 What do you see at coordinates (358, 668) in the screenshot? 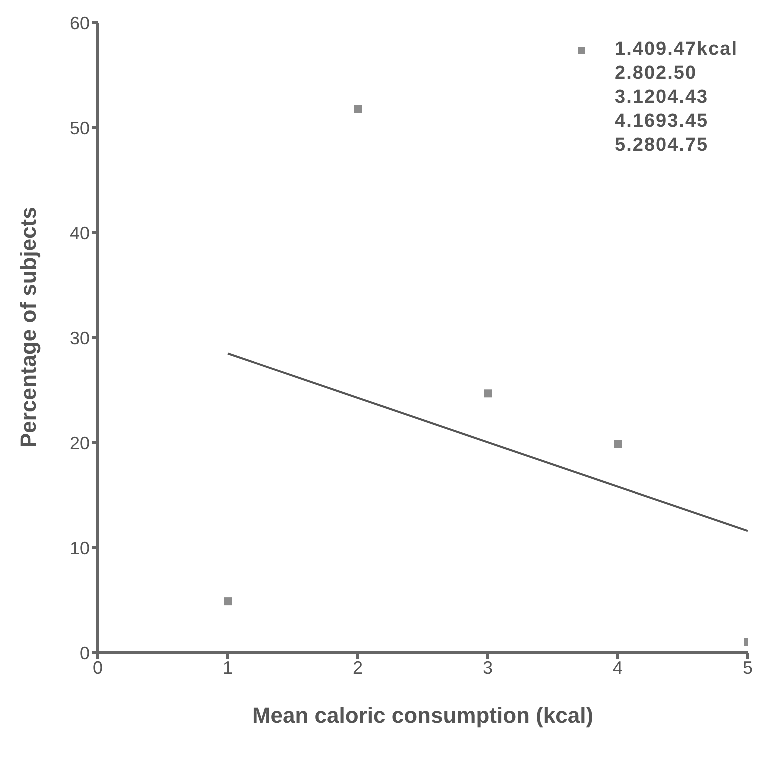
I see `x-tick-label: 2` at bounding box center [358, 668].